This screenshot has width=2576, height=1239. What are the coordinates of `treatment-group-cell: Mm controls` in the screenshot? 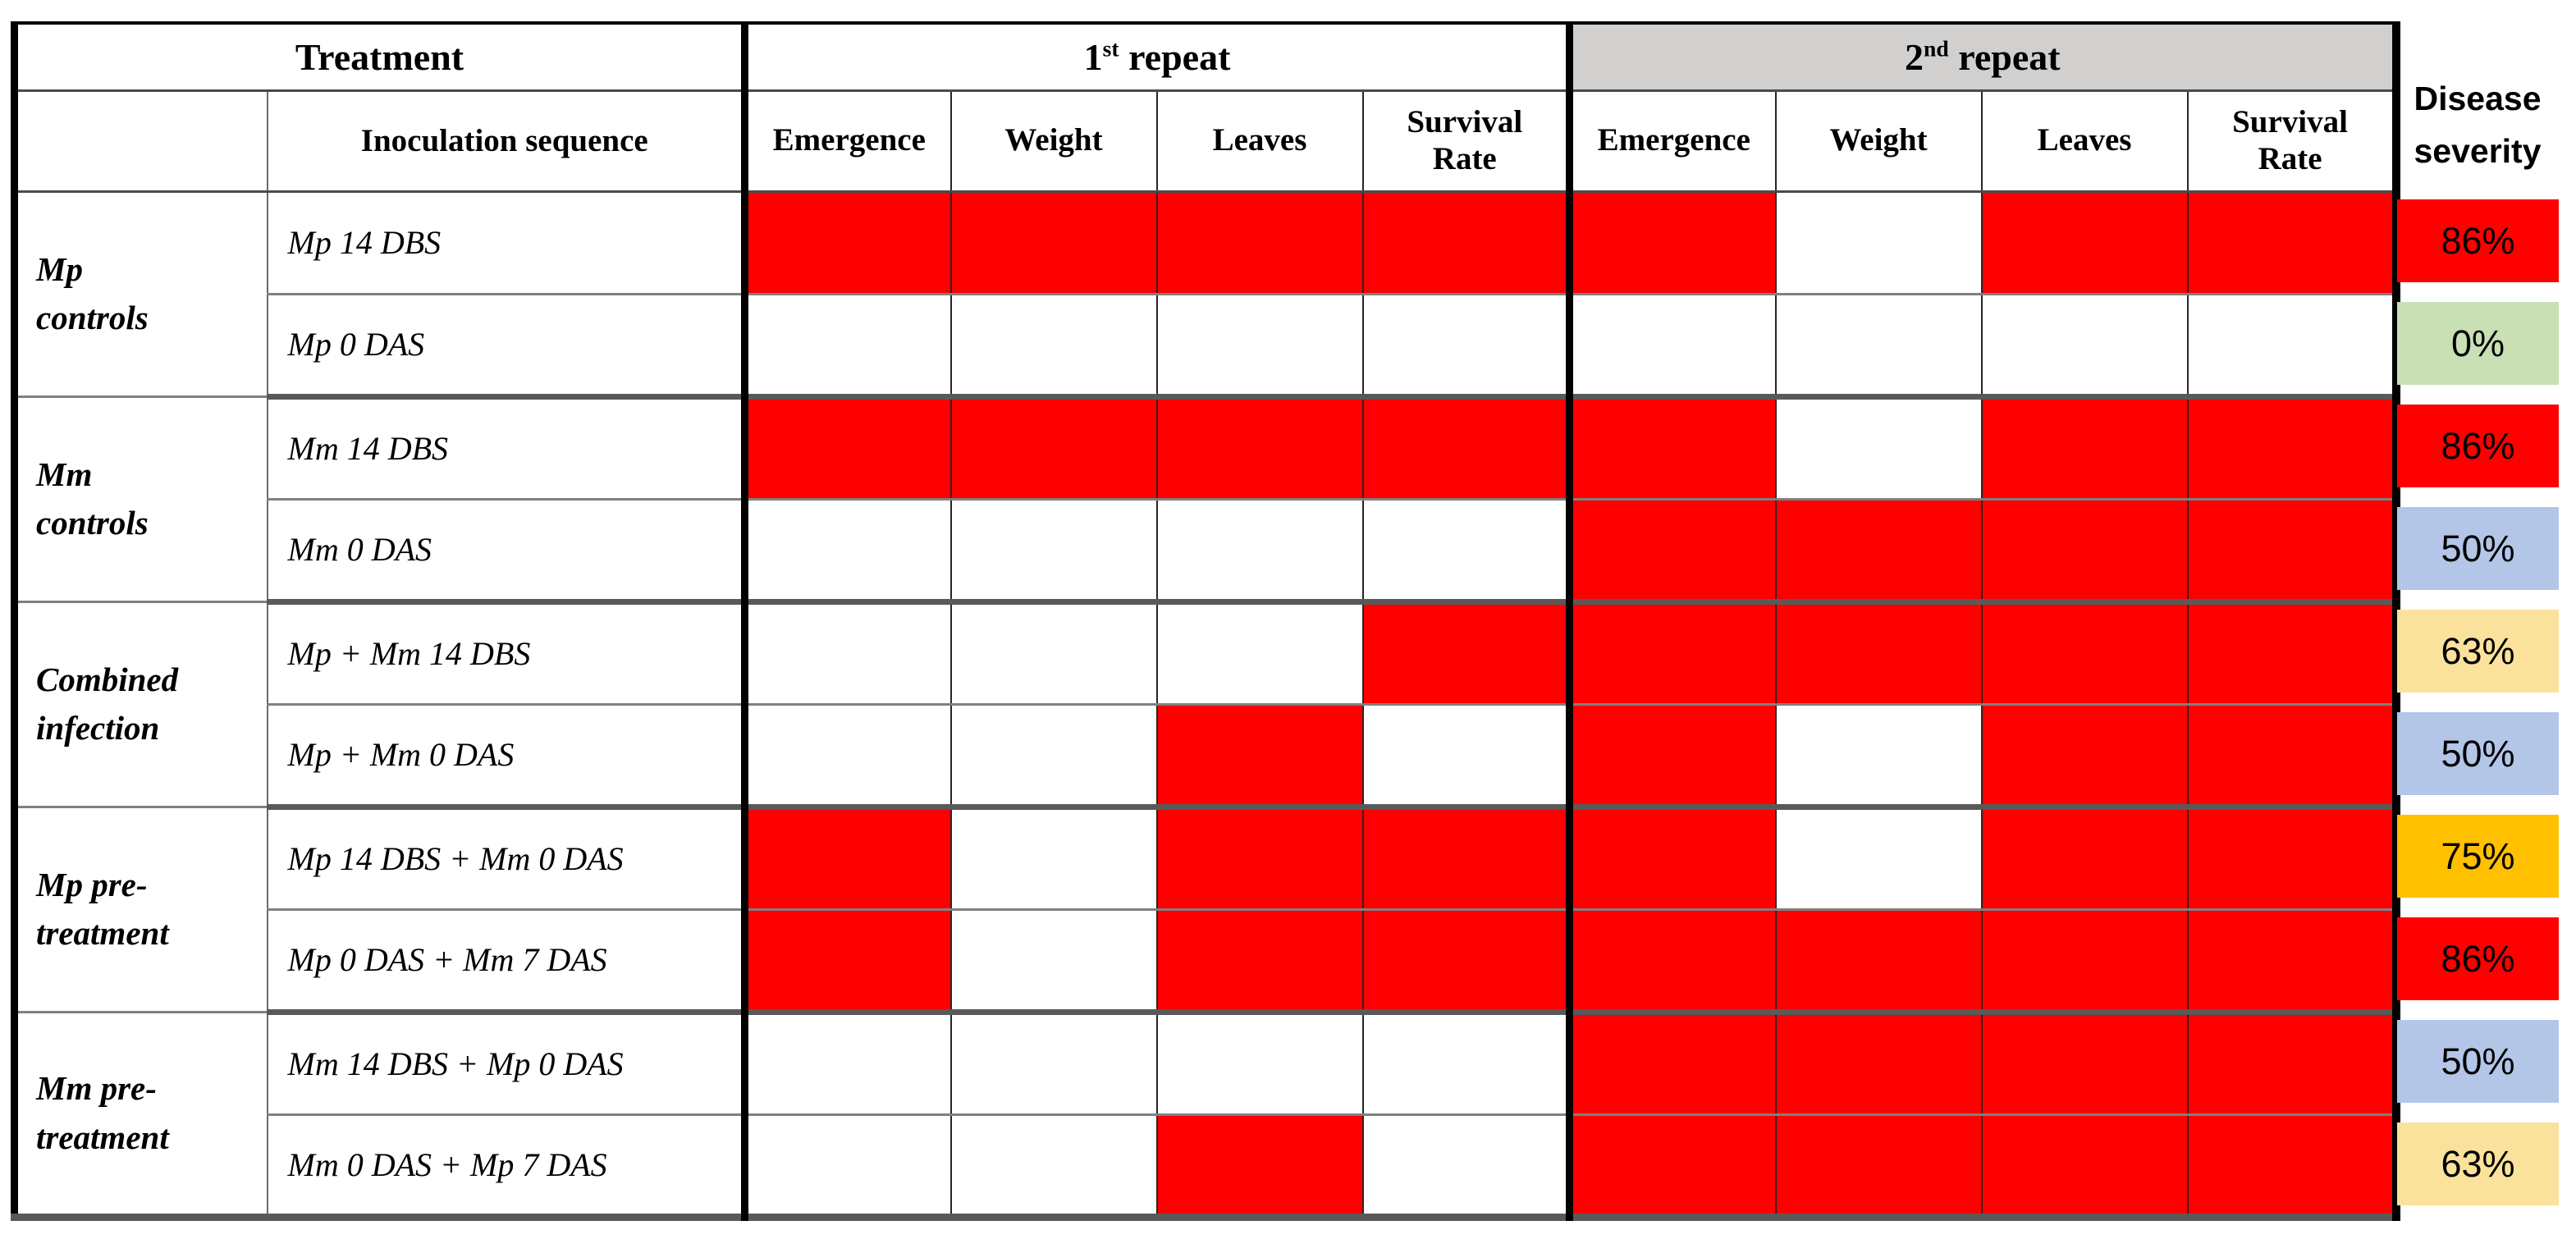 It's located at (141, 500).